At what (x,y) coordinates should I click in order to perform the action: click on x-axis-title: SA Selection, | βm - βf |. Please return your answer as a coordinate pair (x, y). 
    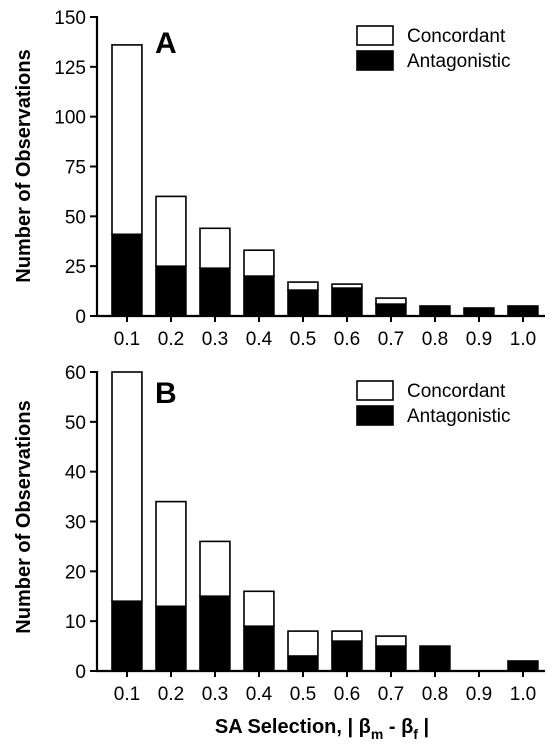
    Looking at the image, I should click on (322, 729).